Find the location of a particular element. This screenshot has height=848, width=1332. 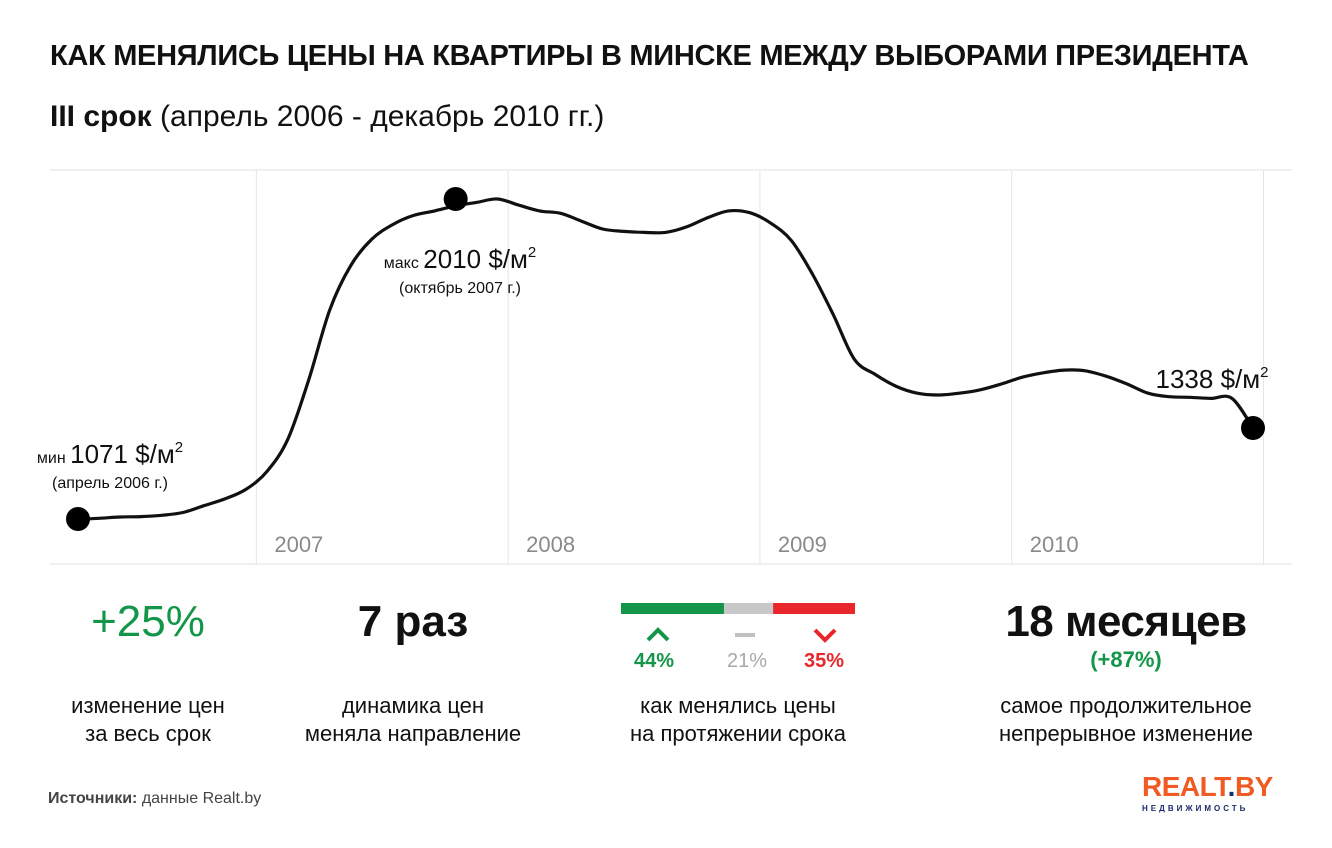

annotation-max-sup: 2 is located at coordinates (532, 252).